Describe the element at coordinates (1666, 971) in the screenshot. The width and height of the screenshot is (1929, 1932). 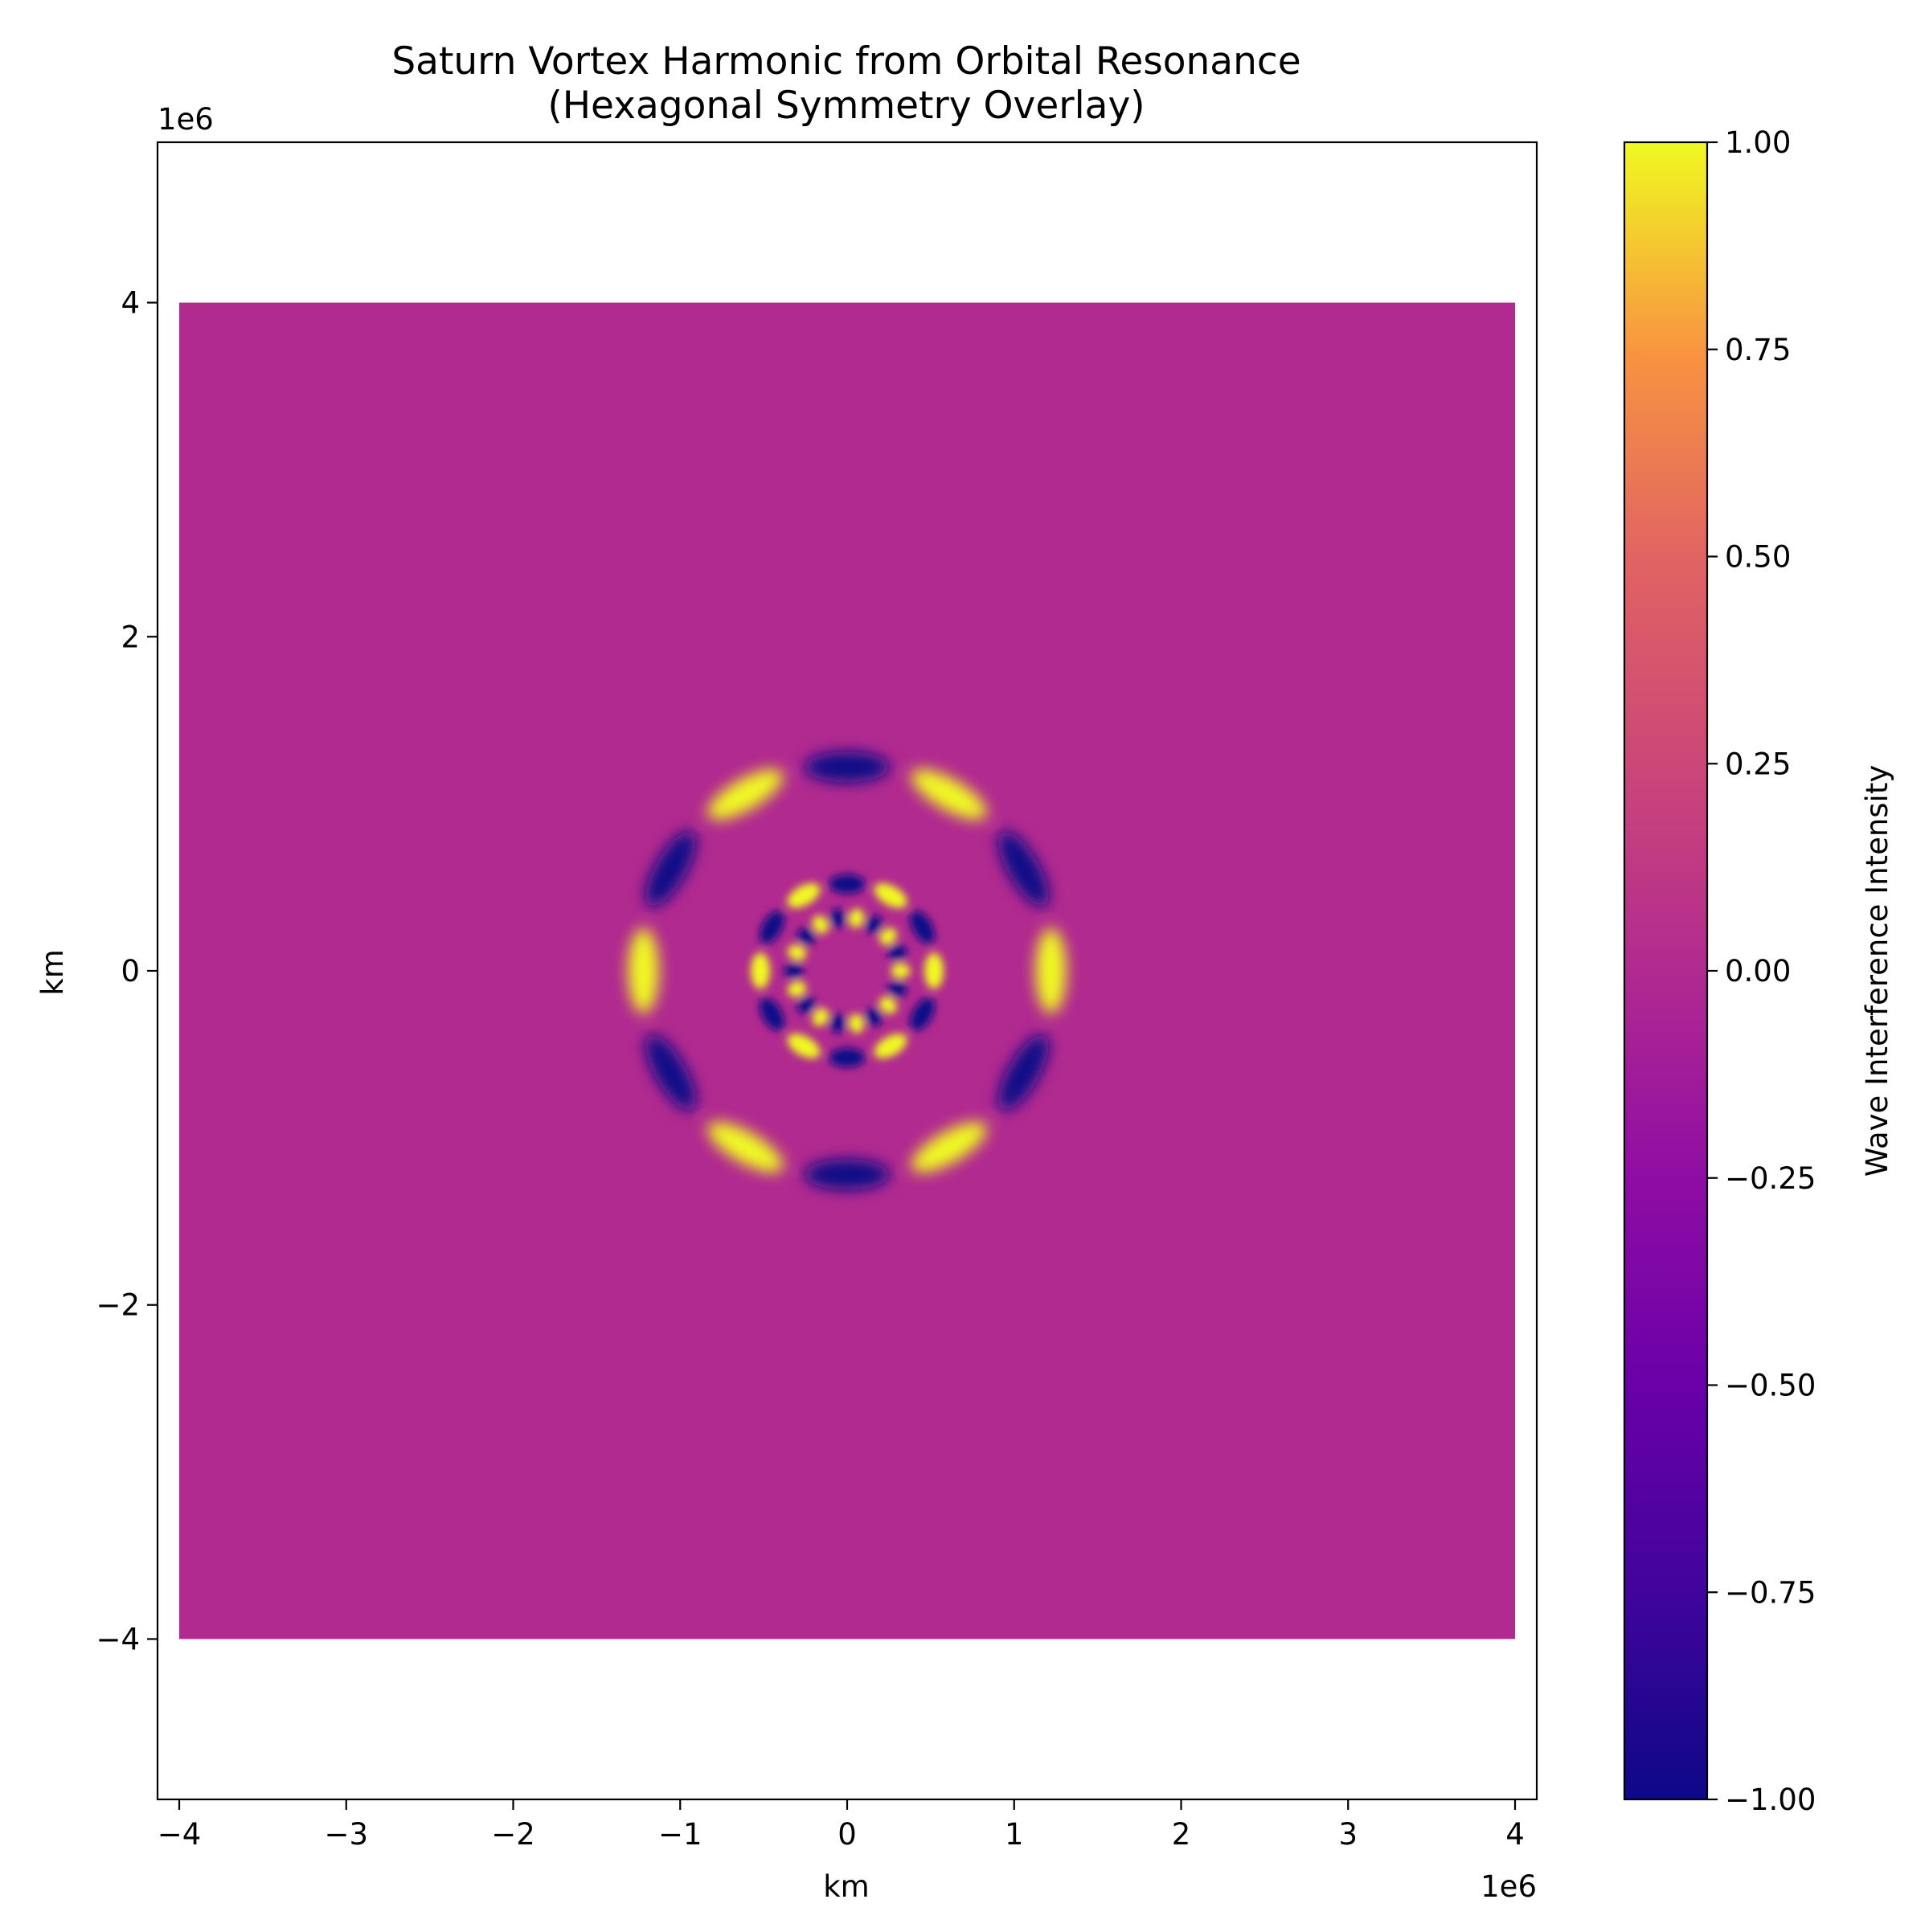
I see `colorbar` at that location.